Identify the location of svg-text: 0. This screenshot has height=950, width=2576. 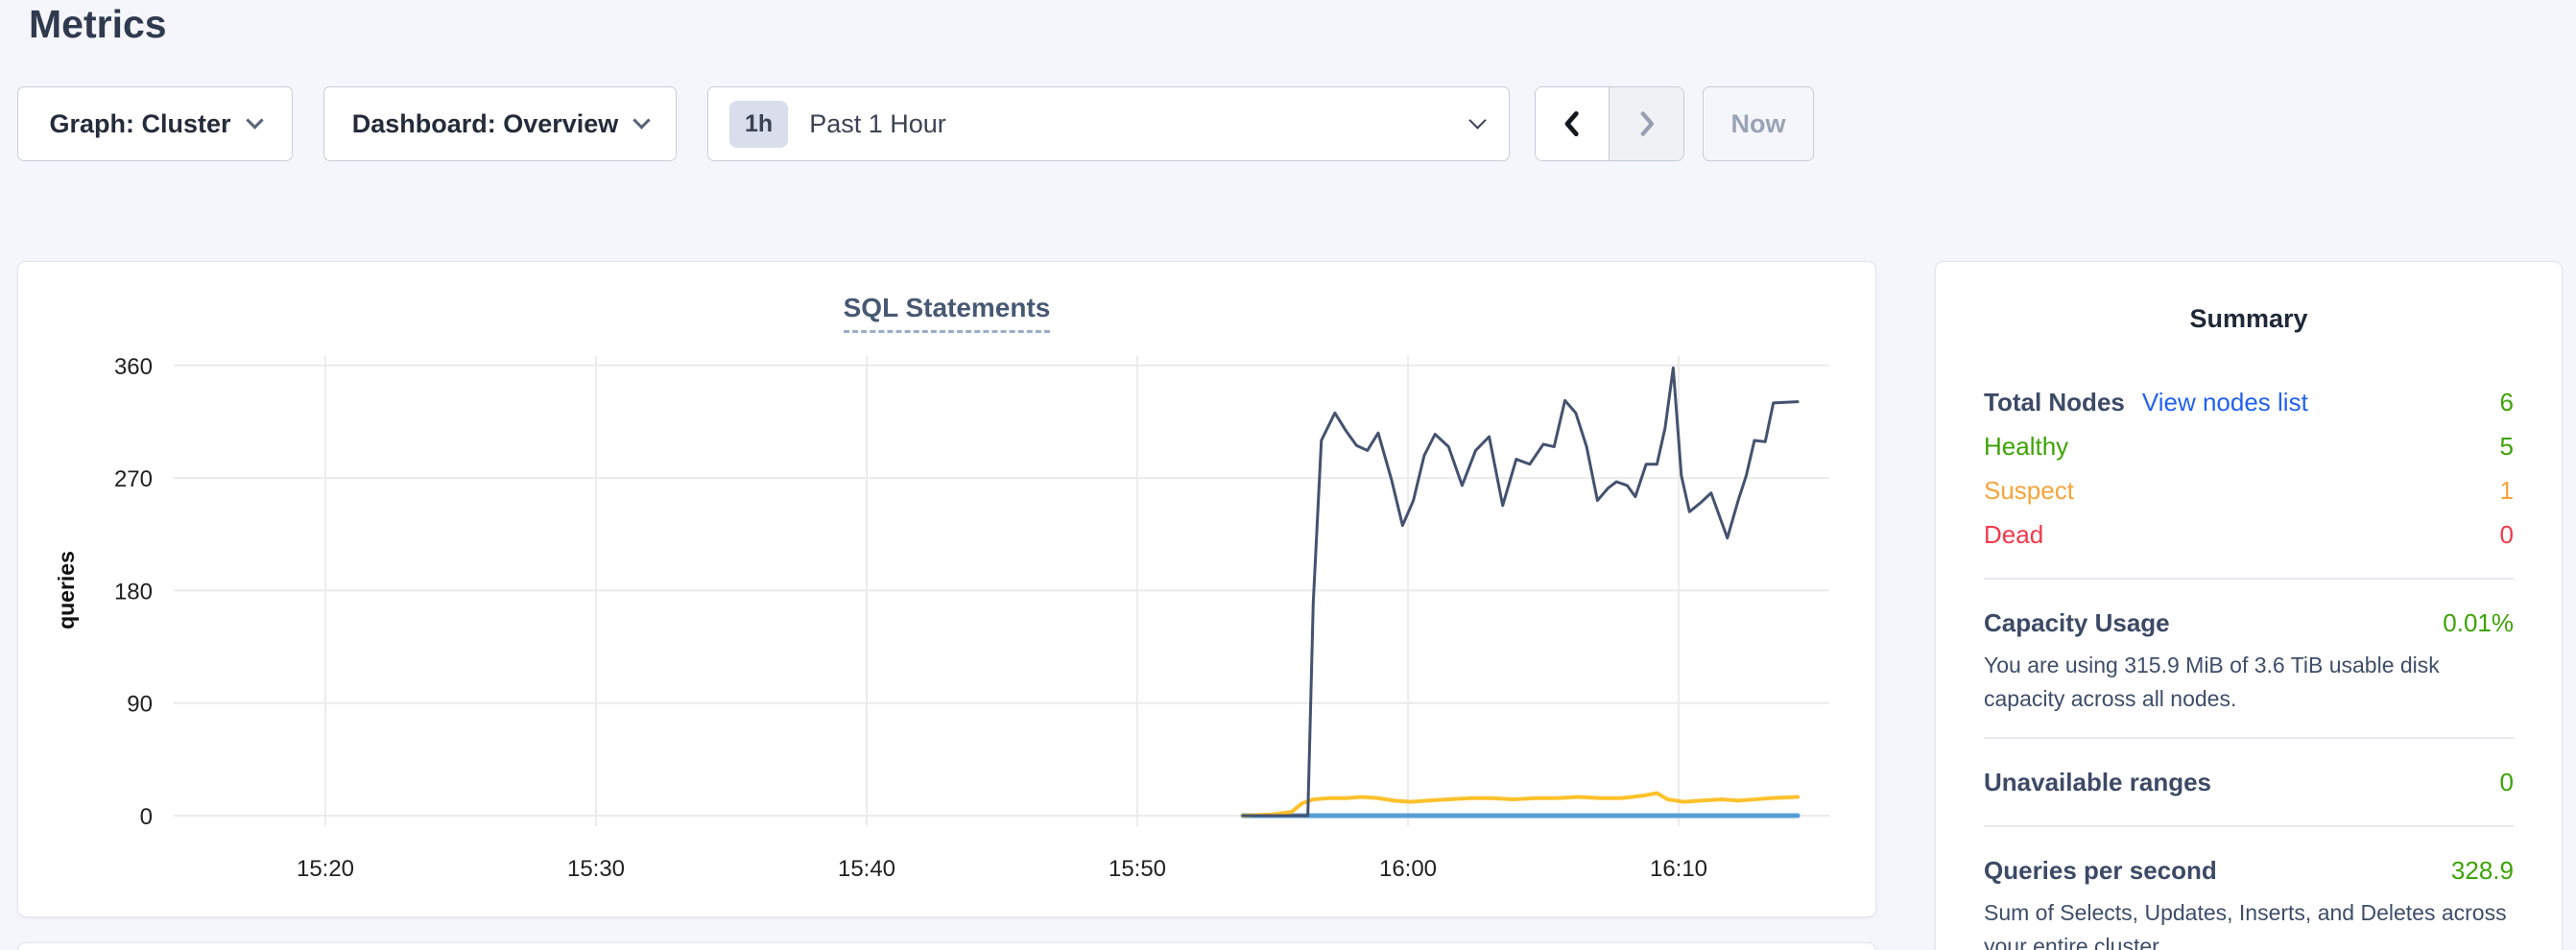
(146, 817).